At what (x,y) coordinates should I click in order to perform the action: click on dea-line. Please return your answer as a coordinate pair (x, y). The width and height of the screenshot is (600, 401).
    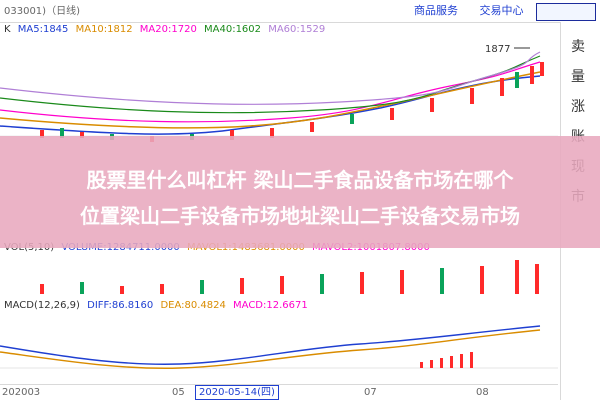
    Looking at the image, I should click on (270, 349).